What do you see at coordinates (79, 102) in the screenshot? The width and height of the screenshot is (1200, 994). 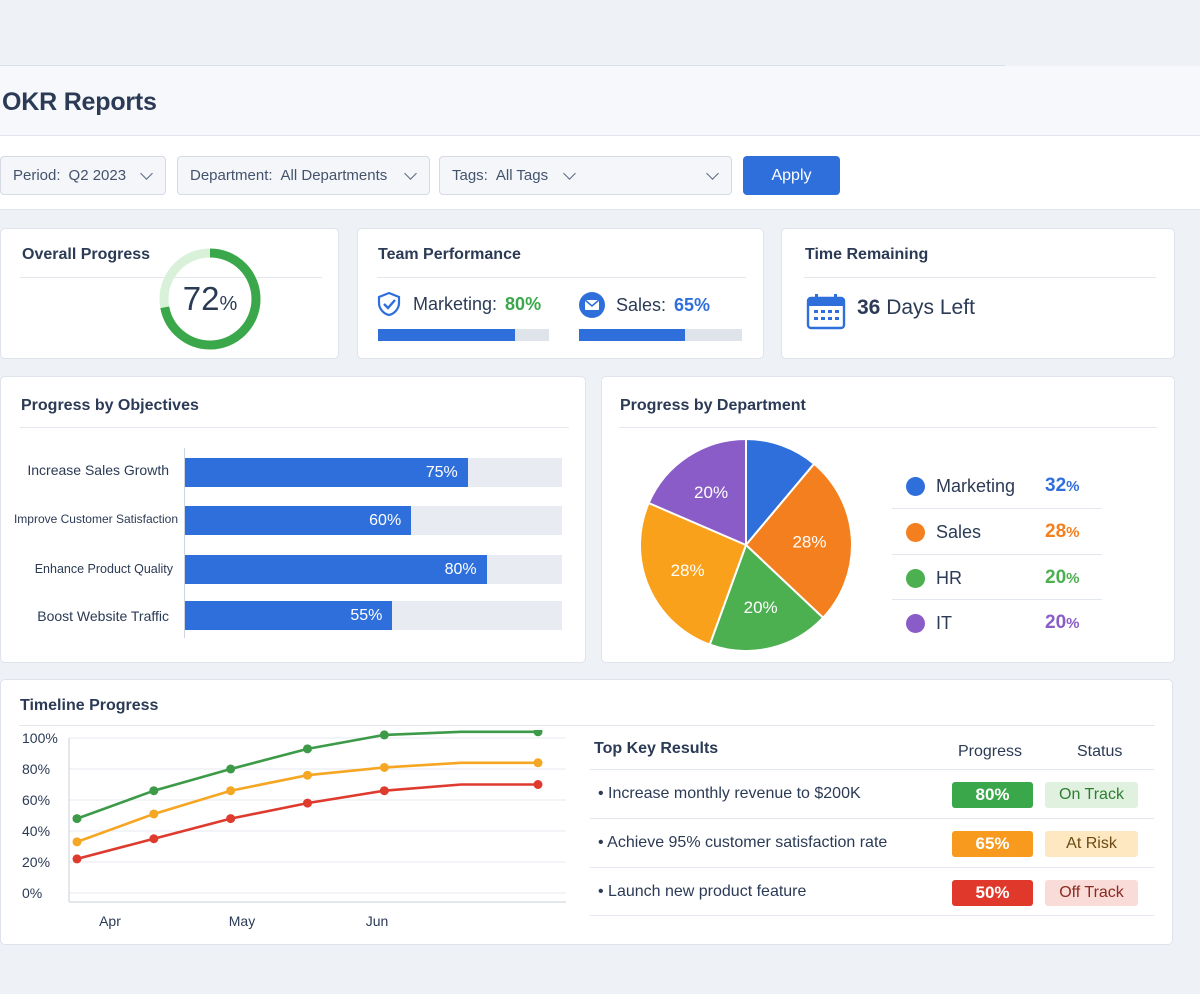 I see `page-title: OKR Reports` at bounding box center [79, 102].